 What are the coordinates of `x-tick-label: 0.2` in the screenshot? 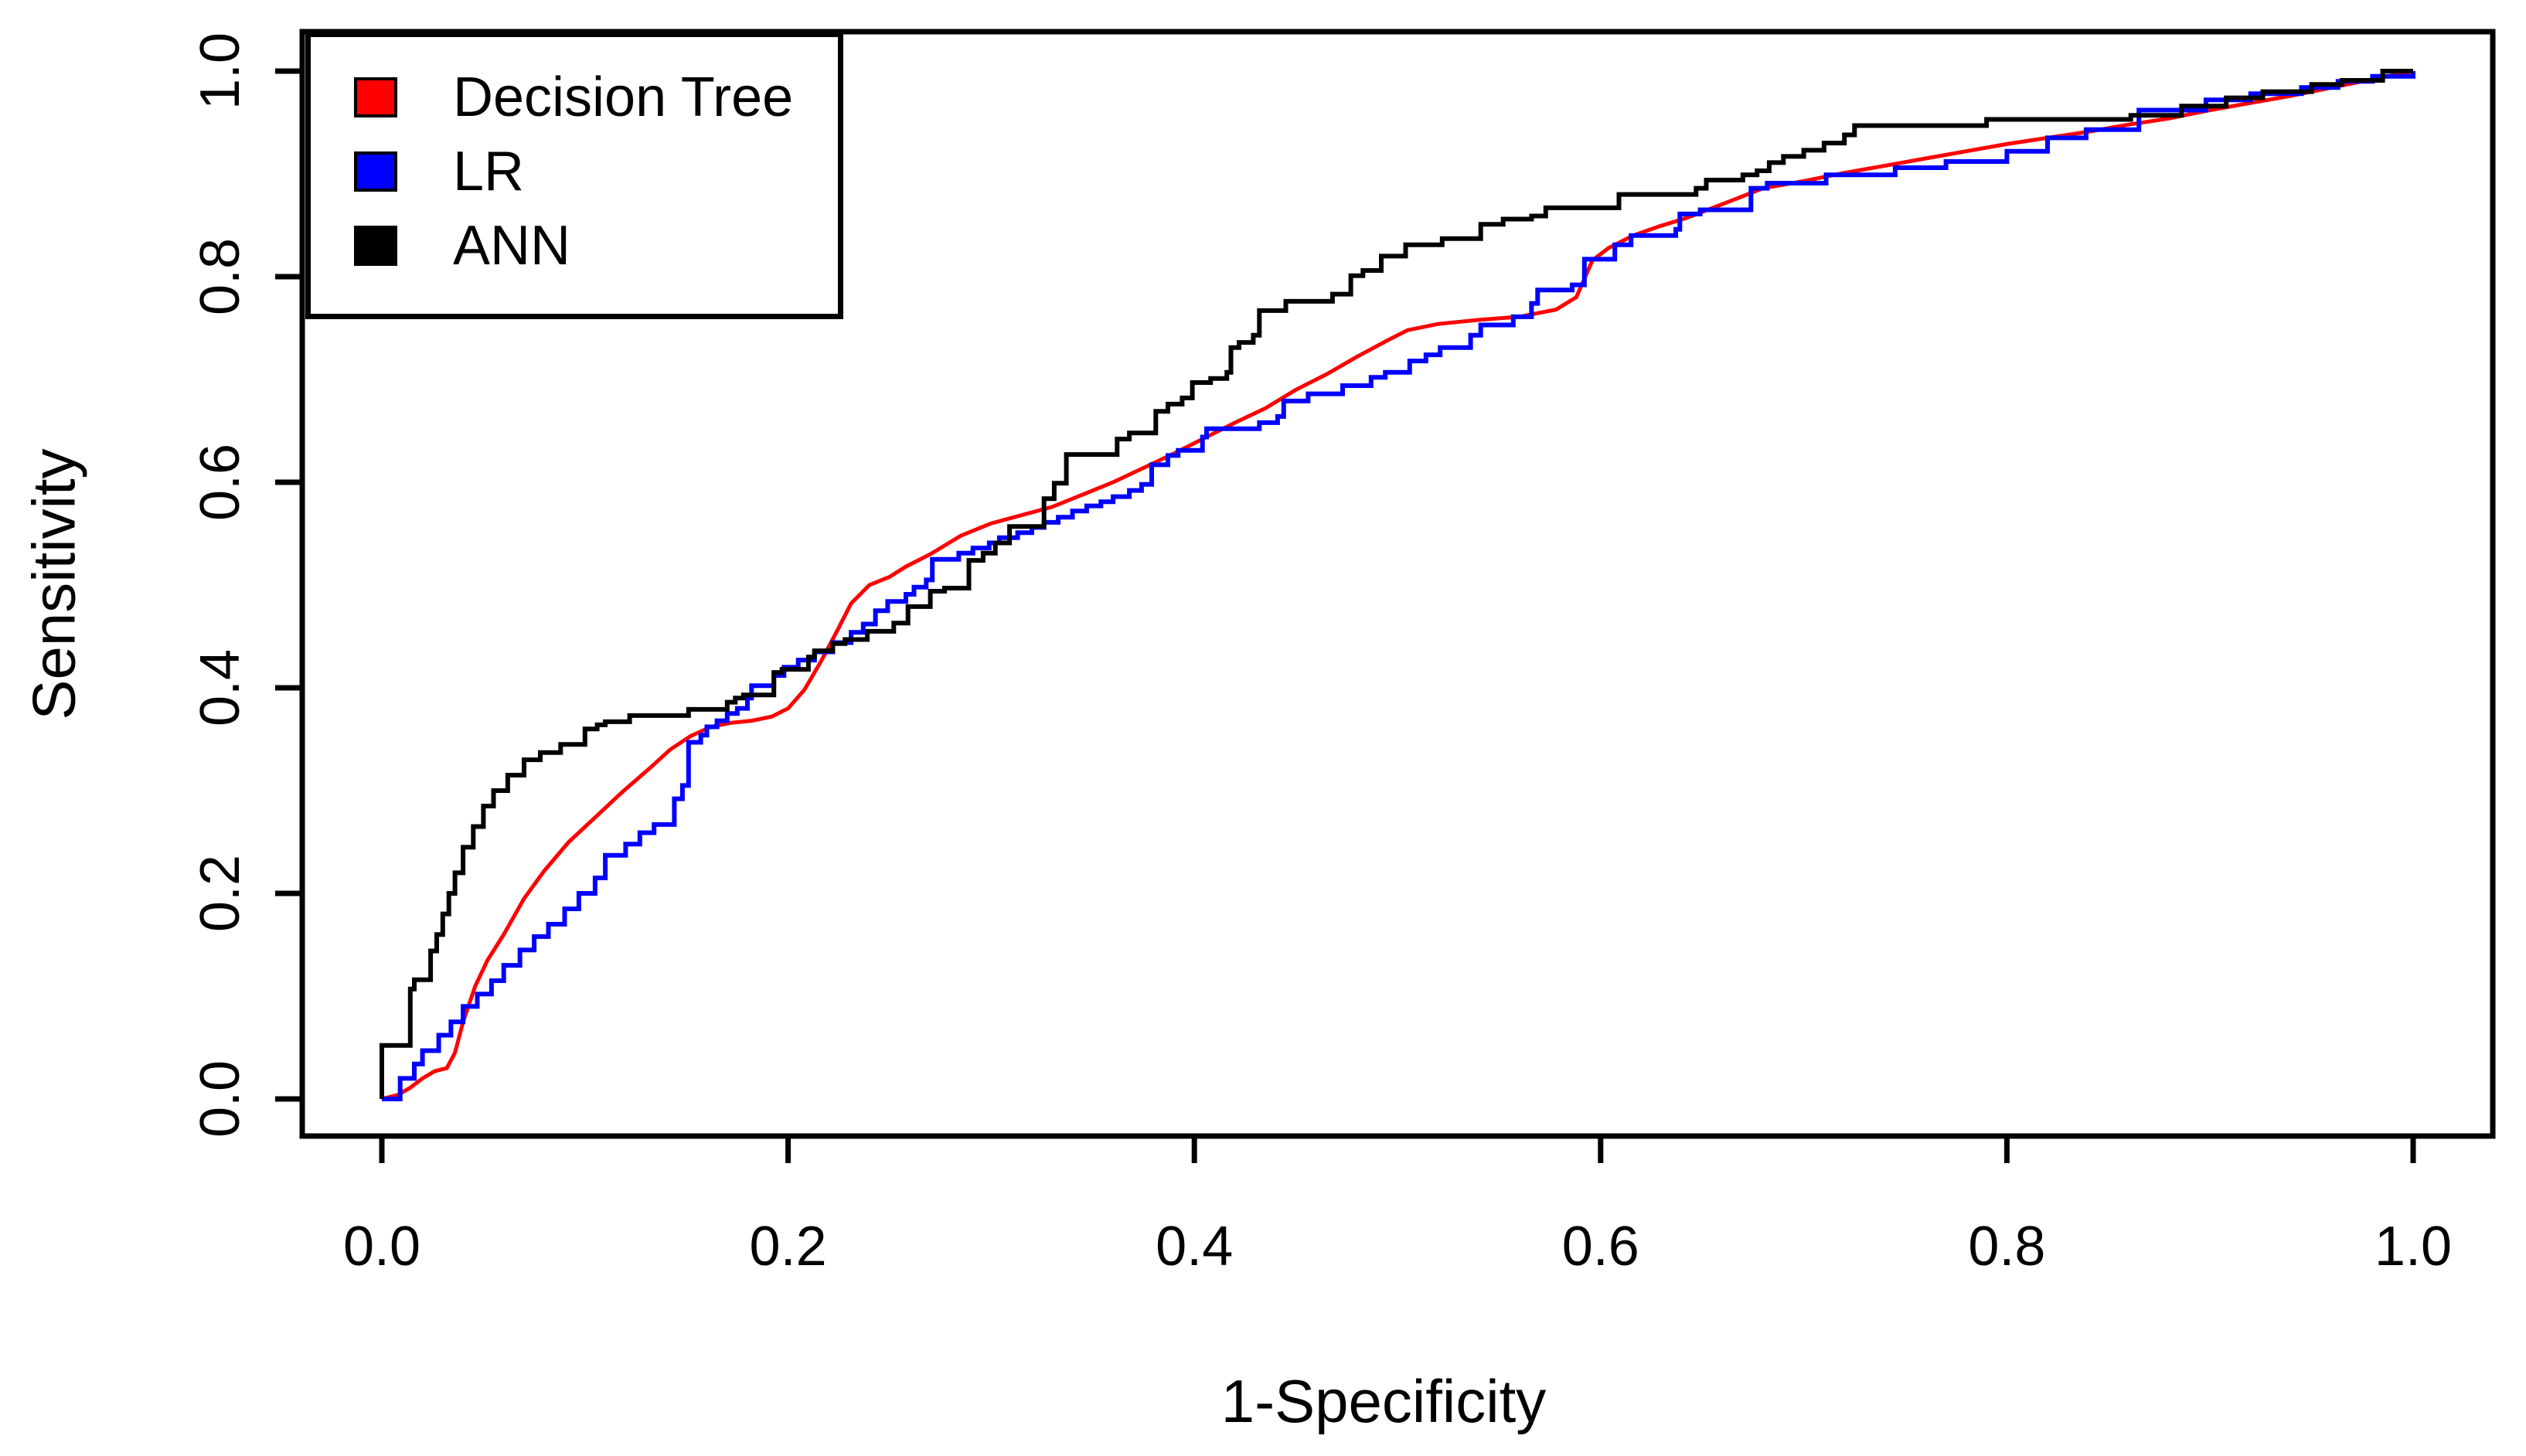 It's located at (788, 1247).